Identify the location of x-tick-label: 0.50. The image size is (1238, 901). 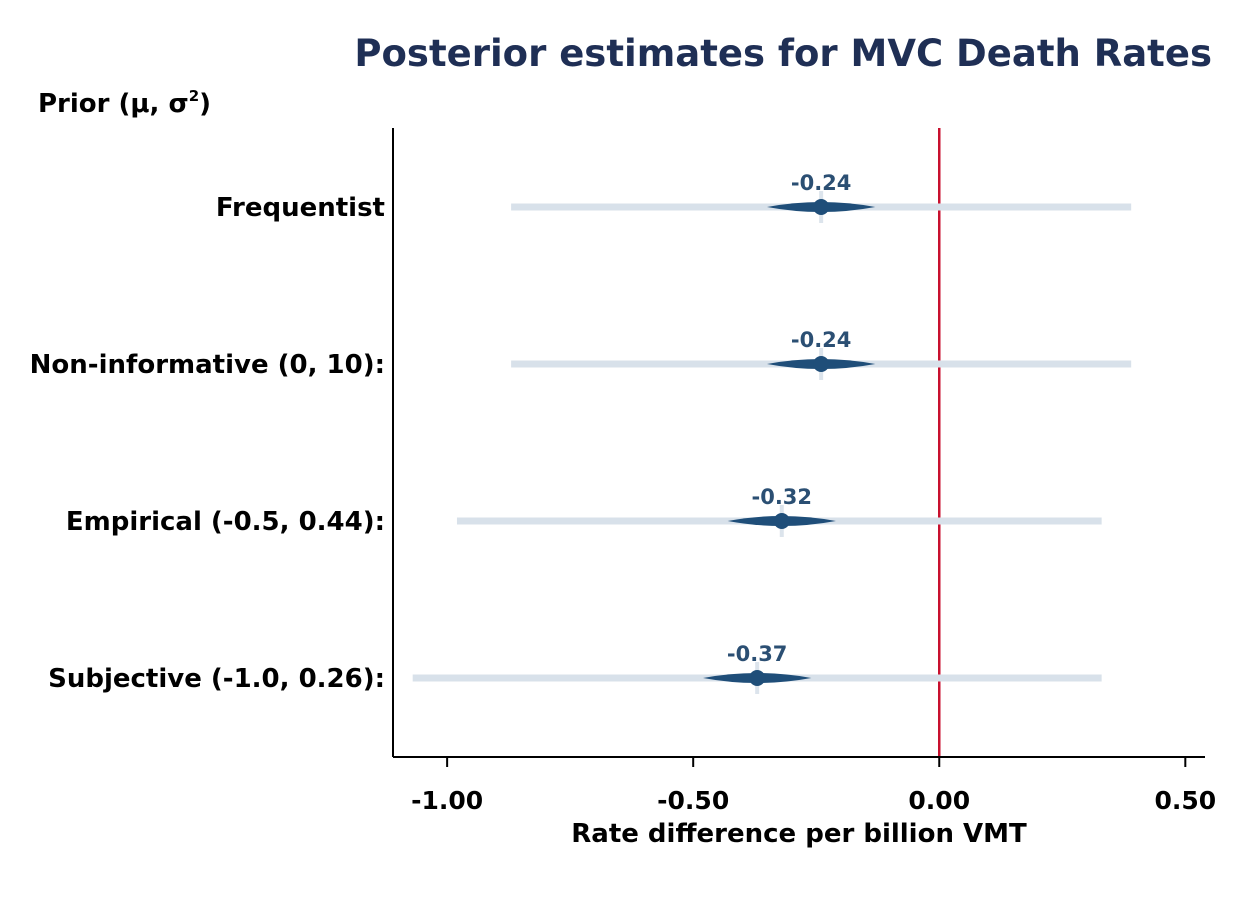
(1185, 800).